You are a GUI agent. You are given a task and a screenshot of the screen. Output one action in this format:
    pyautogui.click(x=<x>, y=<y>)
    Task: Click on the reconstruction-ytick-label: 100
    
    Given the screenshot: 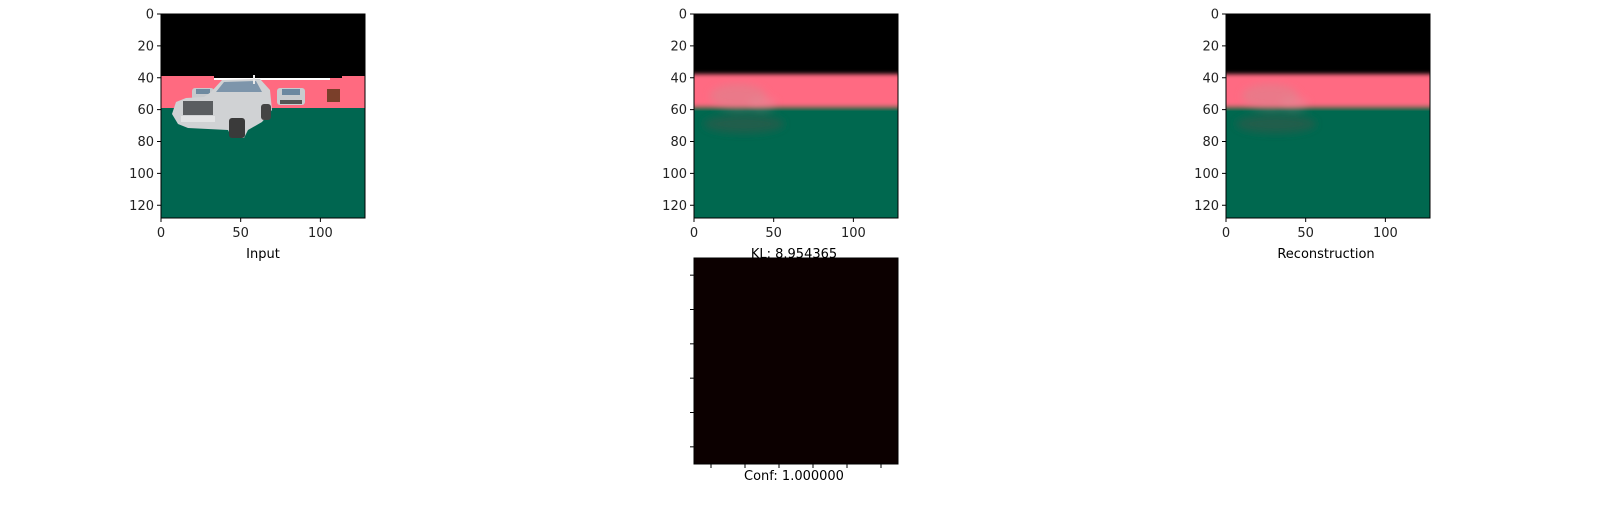 What is the action you would take?
    pyautogui.click(x=1206, y=174)
    